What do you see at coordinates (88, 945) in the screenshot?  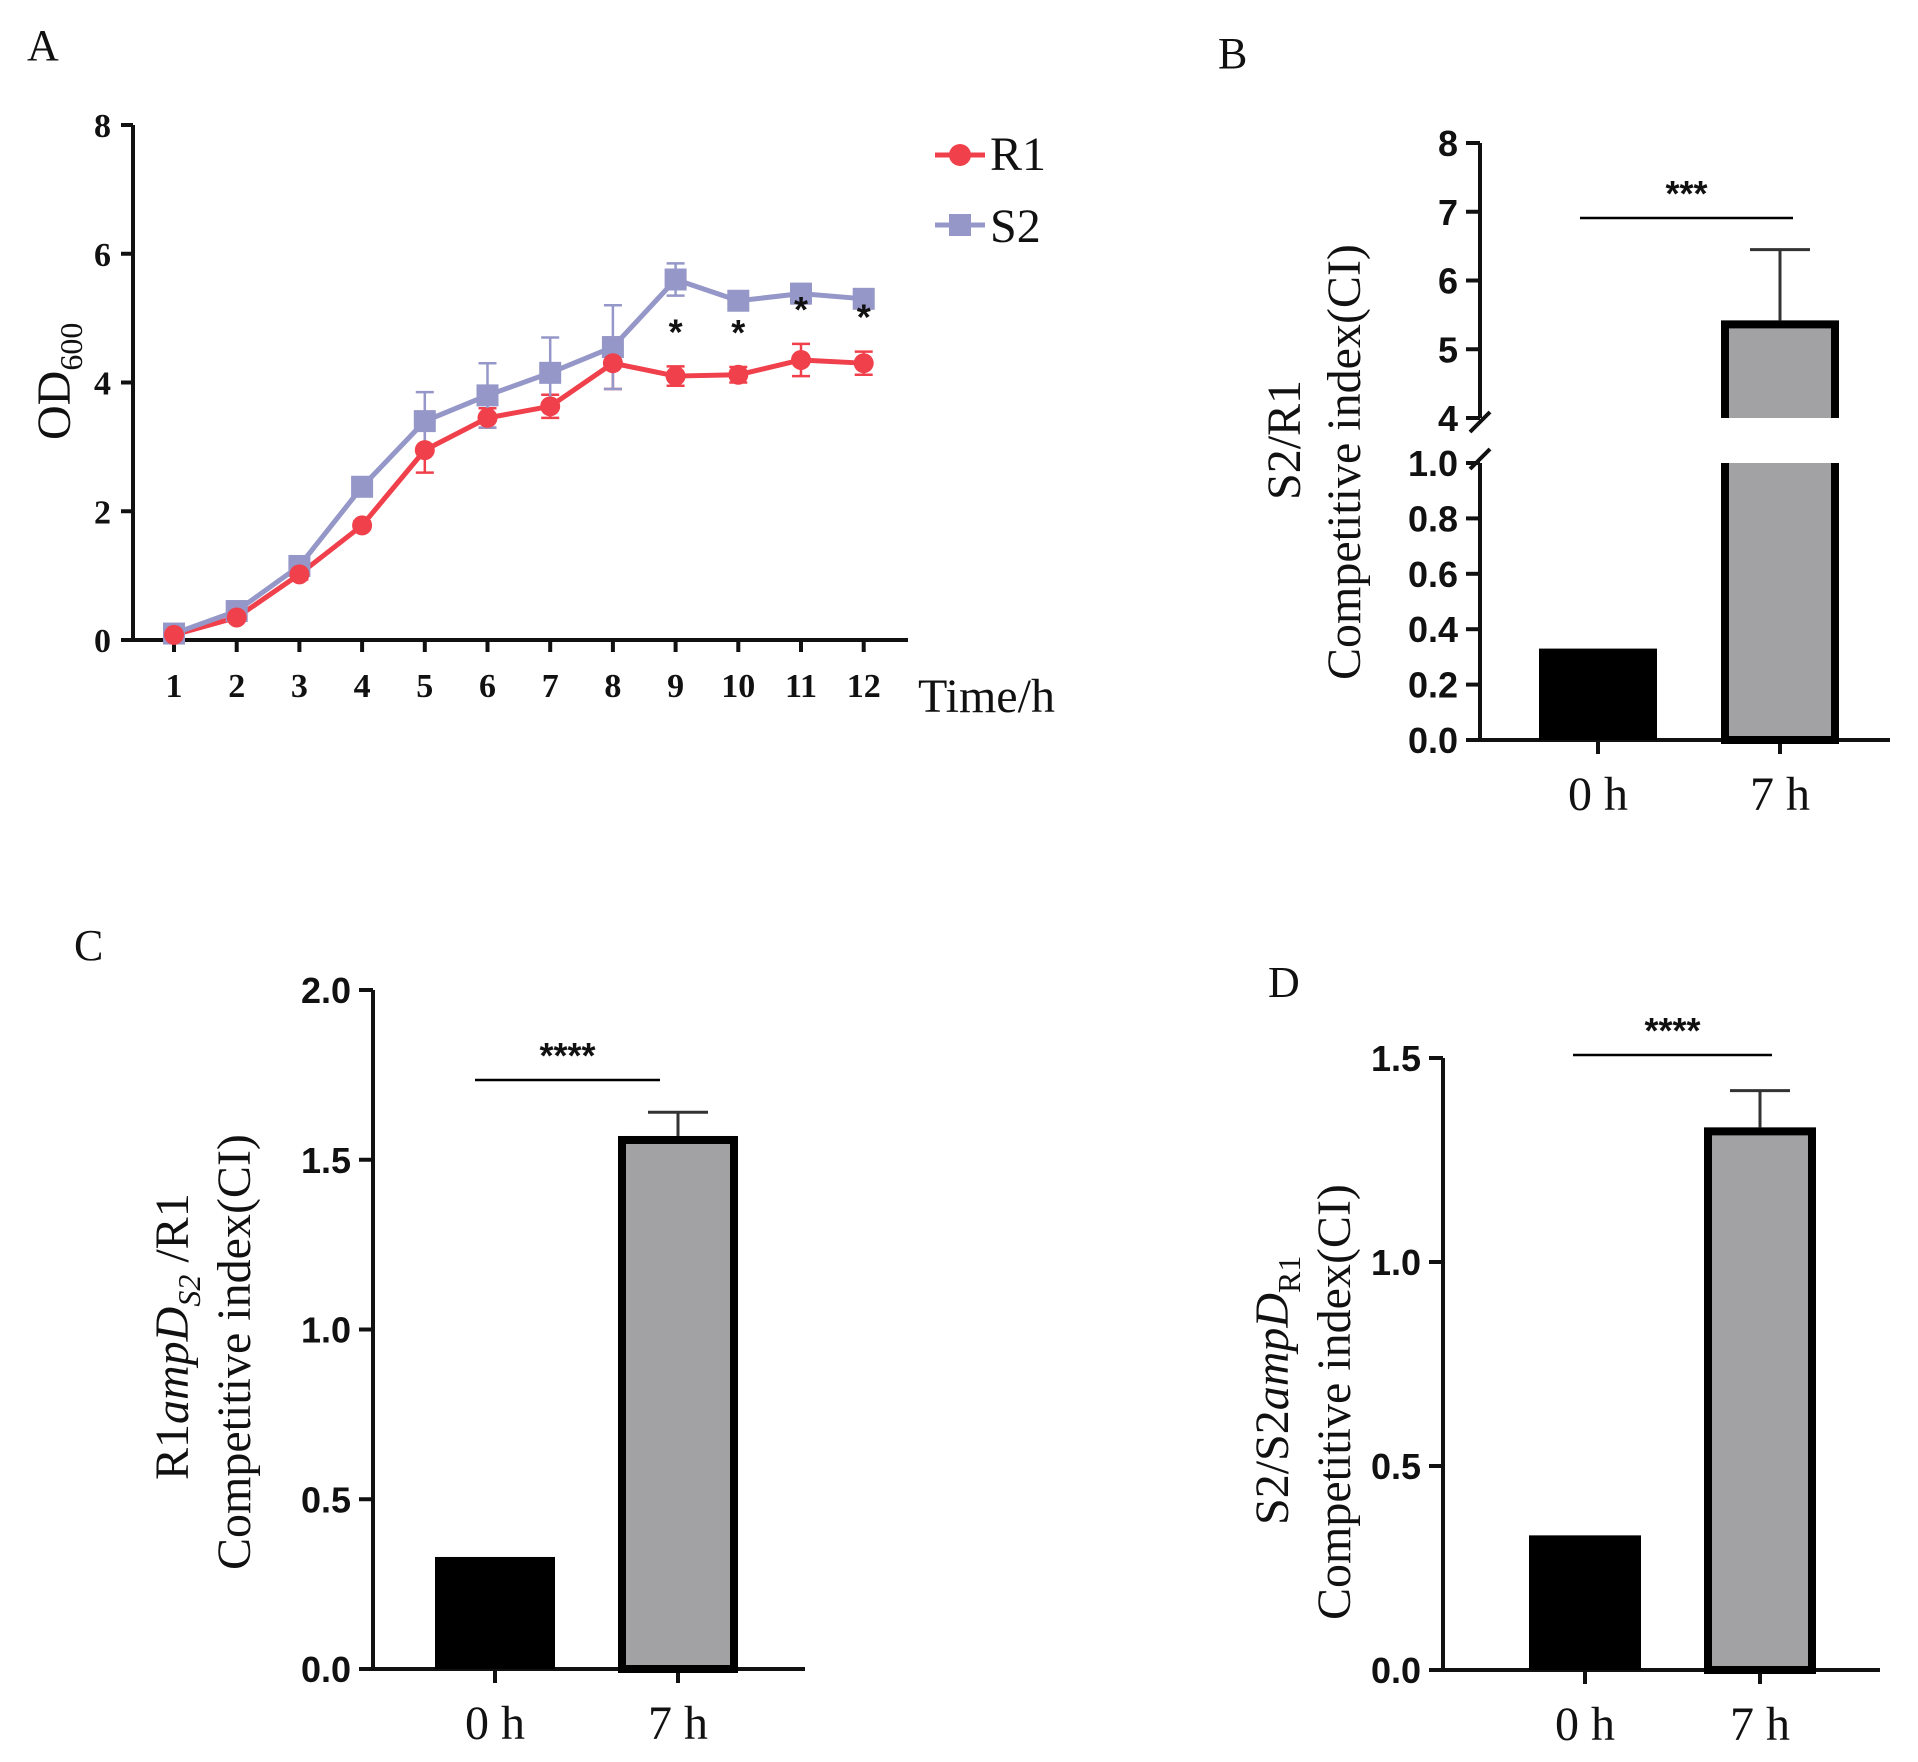 I see `panel-label-c: C` at bounding box center [88, 945].